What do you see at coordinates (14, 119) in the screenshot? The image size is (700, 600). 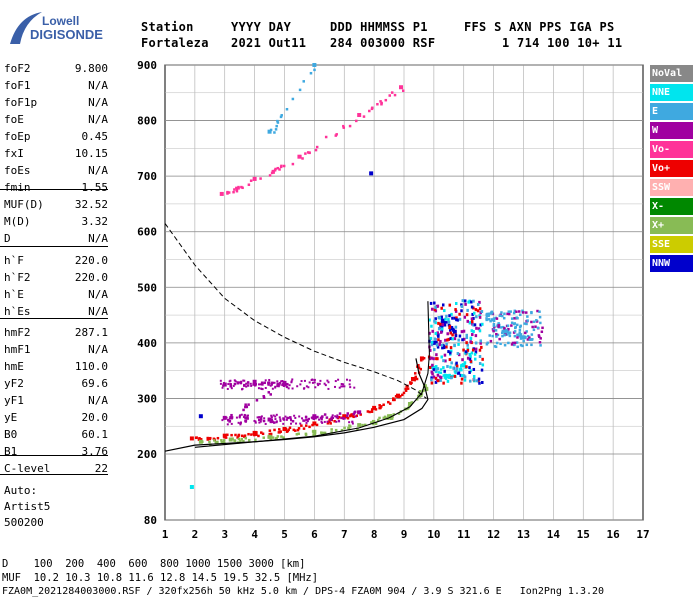 I see `param-key: foE` at bounding box center [14, 119].